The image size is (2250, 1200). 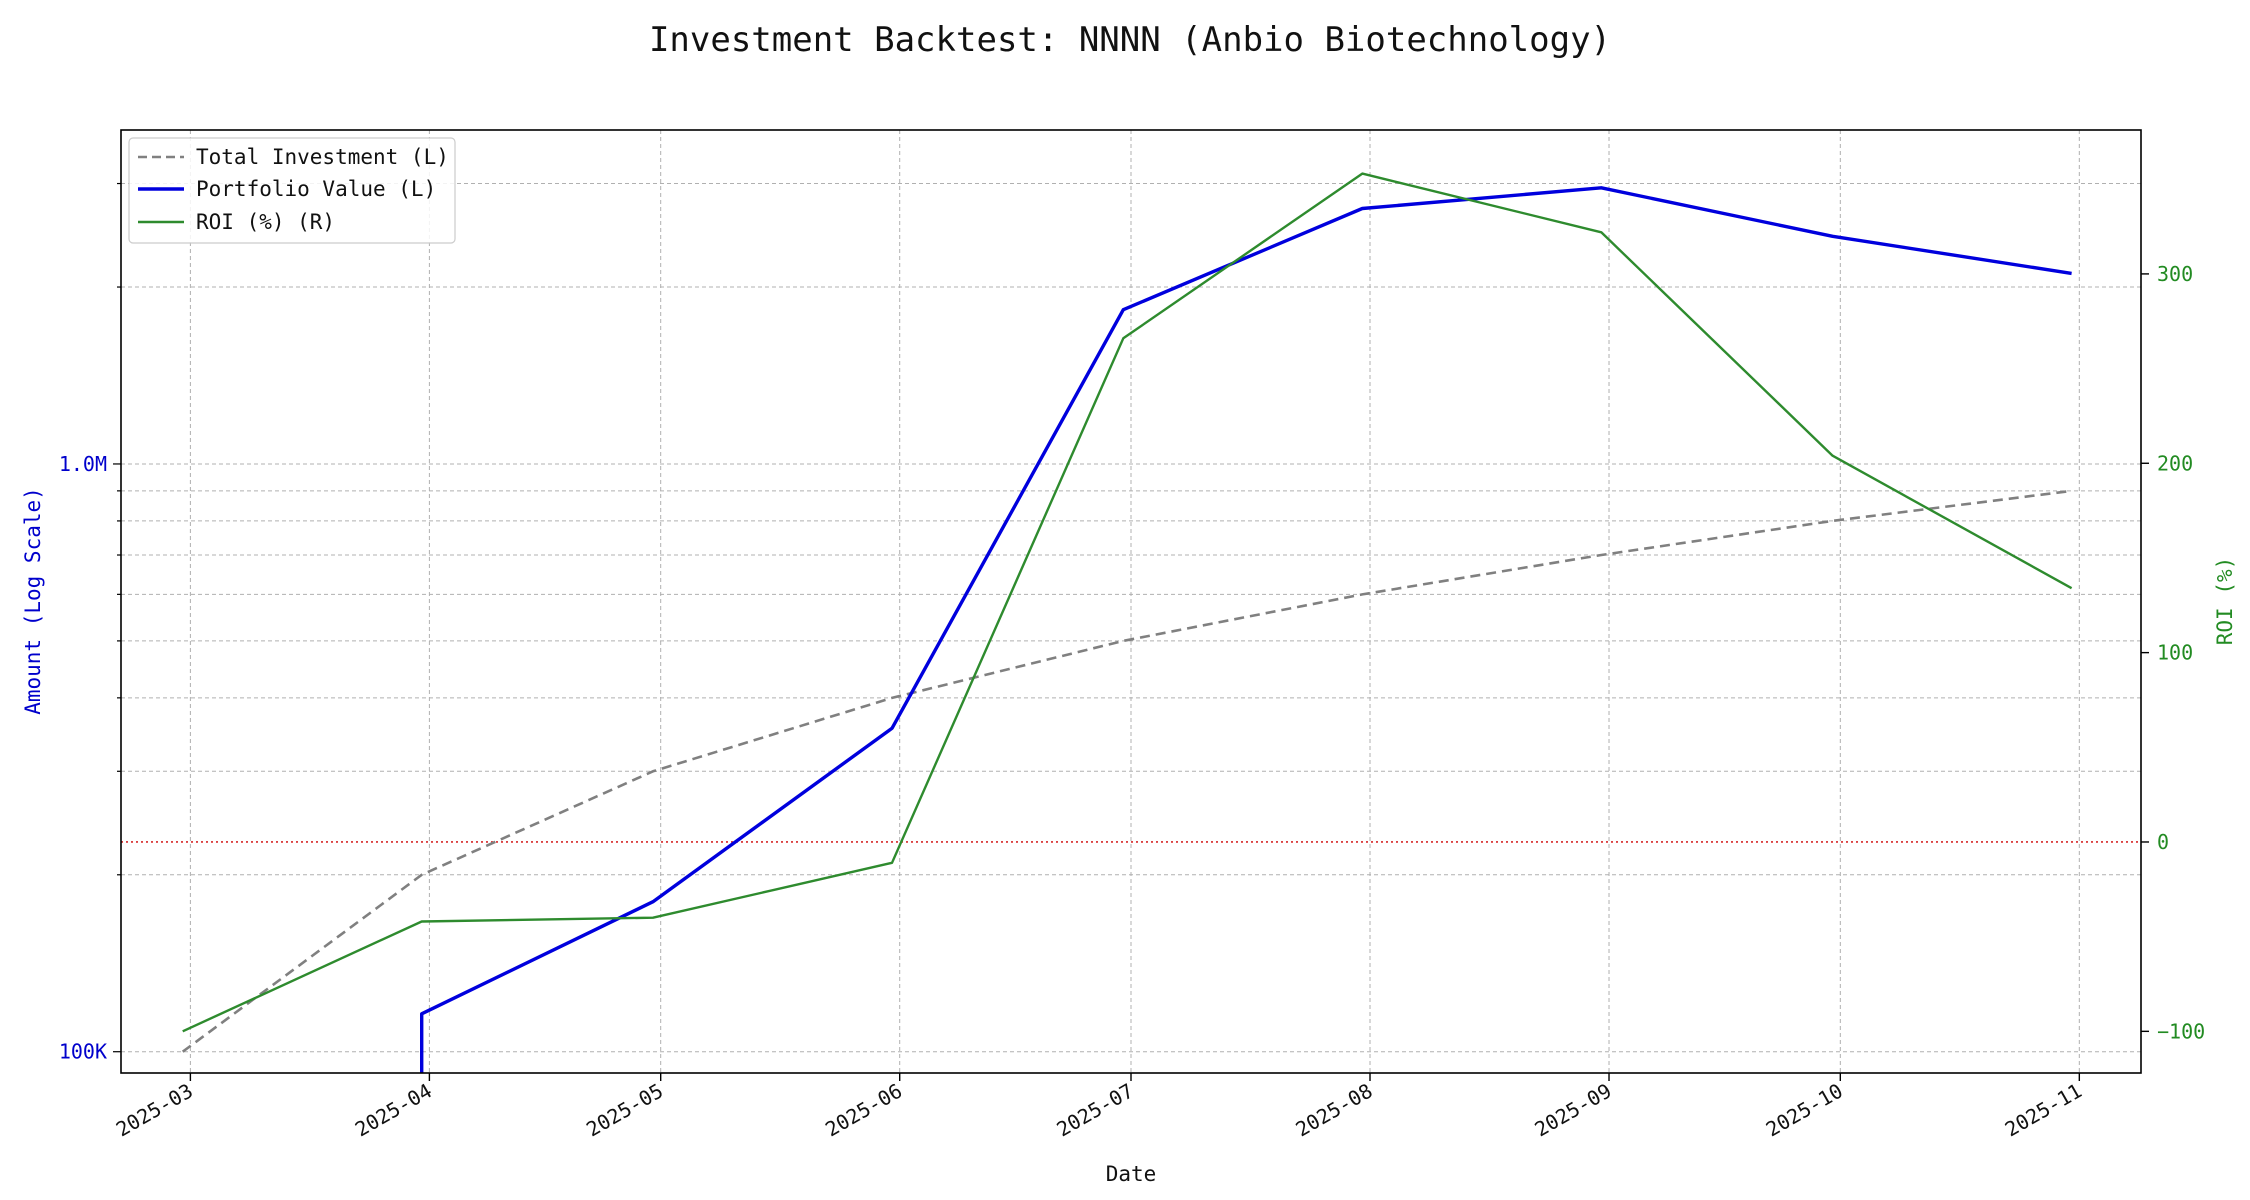 What do you see at coordinates (1334, 1110) in the screenshot?
I see `x-tick-label: 2025-08` at bounding box center [1334, 1110].